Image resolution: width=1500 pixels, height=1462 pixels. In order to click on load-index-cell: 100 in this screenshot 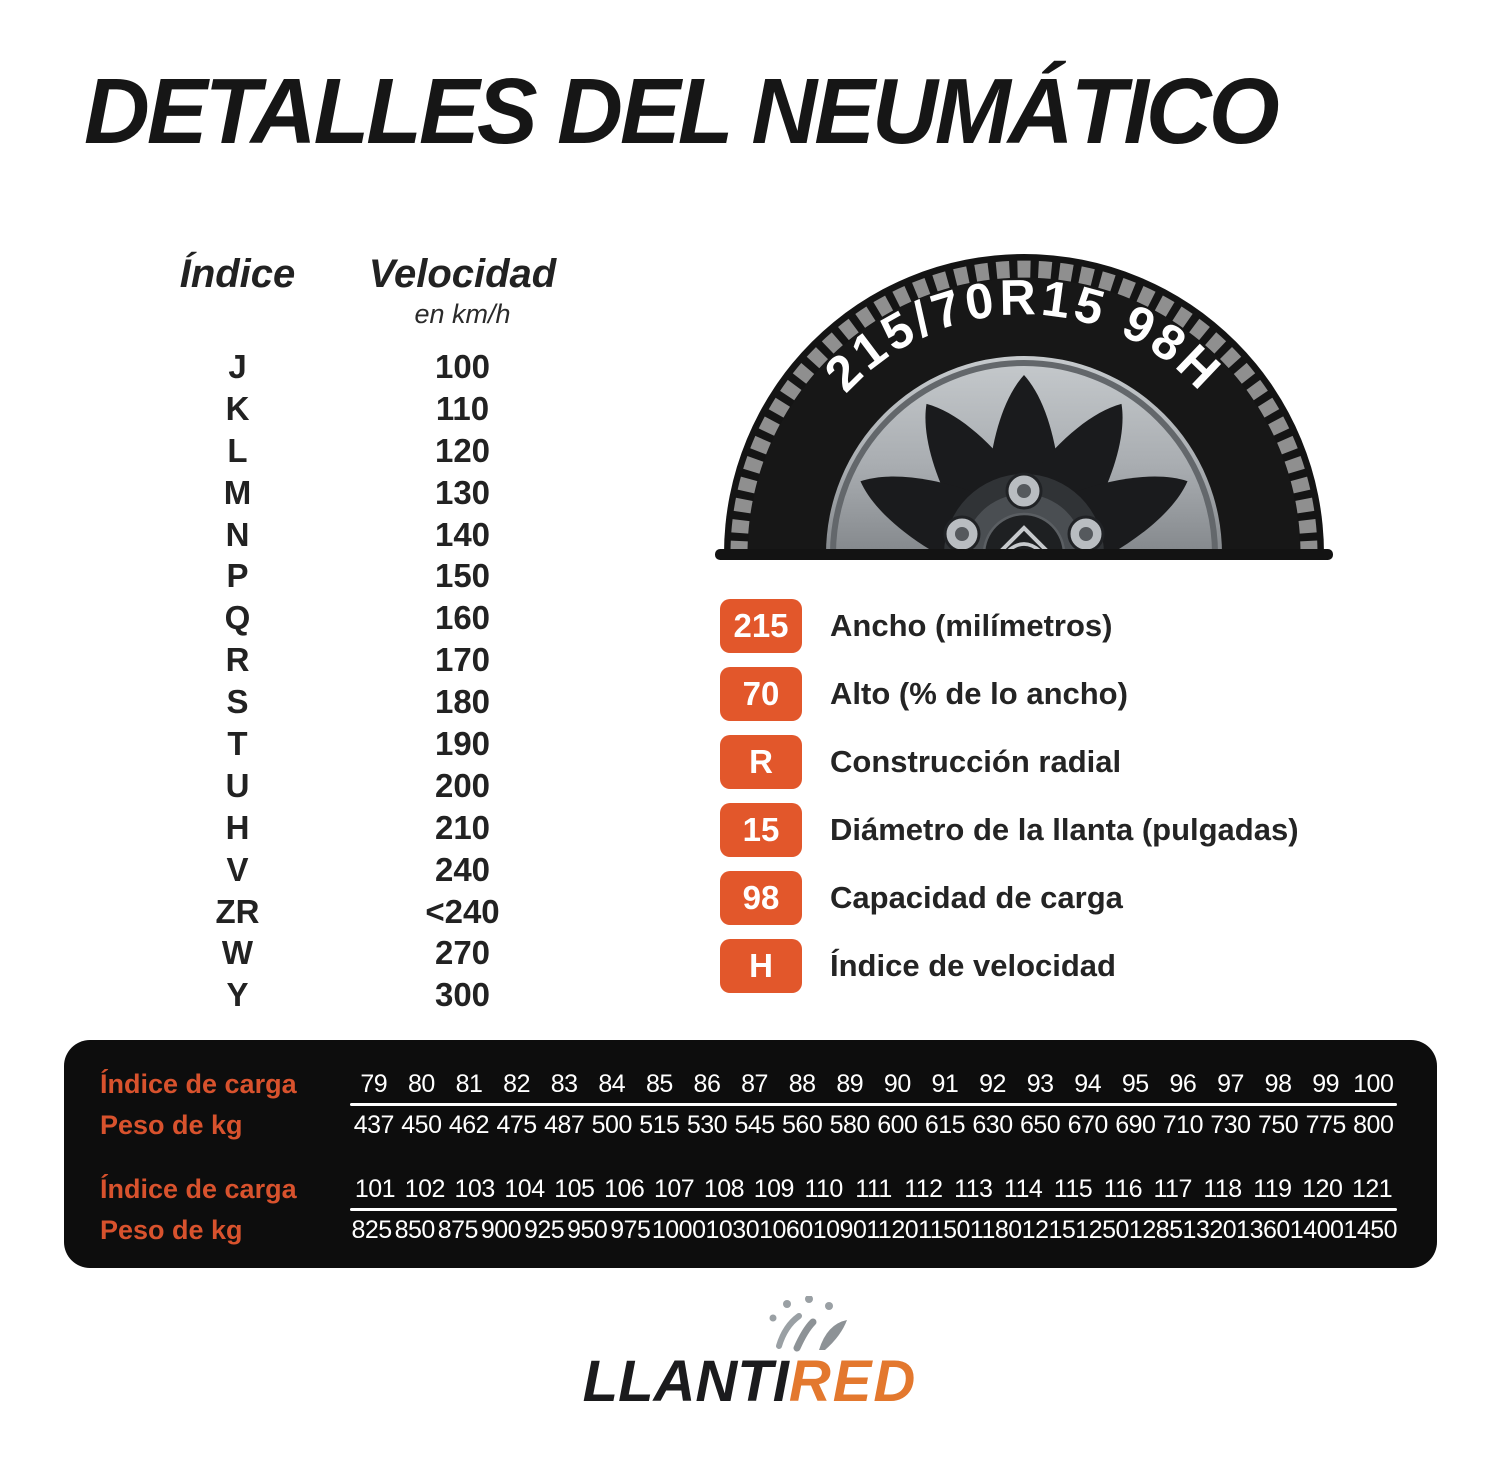, I will do `click(1373, 1083)`.